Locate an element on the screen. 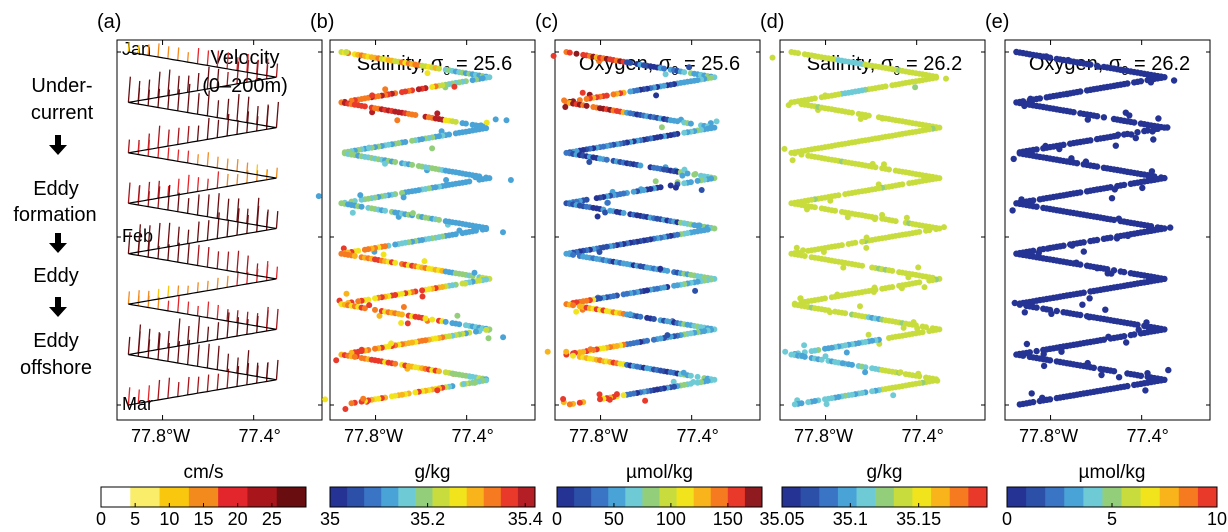  colorbar-tick-label: 35.4 is located at coordinates (525, 519).